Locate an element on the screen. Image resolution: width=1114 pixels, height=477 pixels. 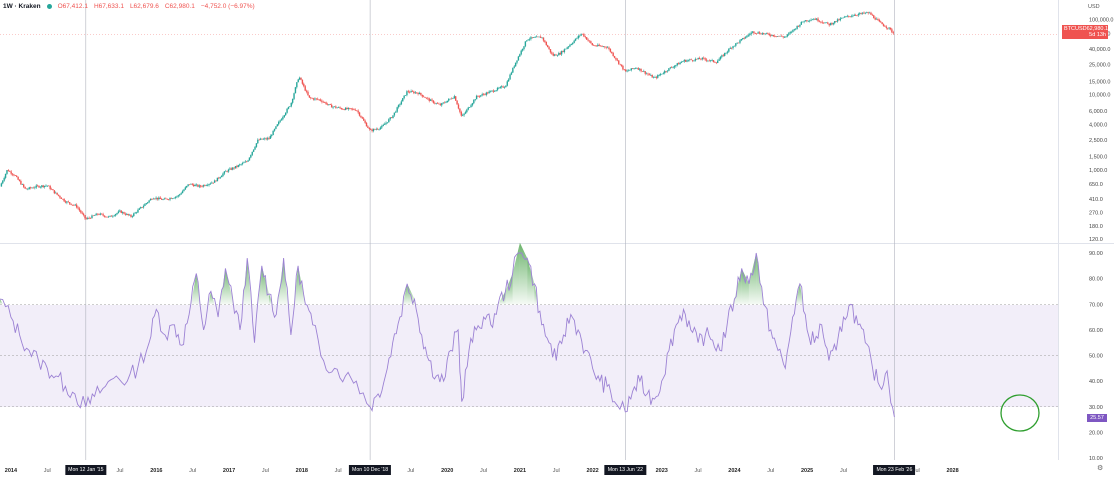
time-tick-label: 2024 is located at coordinates (734, 471).